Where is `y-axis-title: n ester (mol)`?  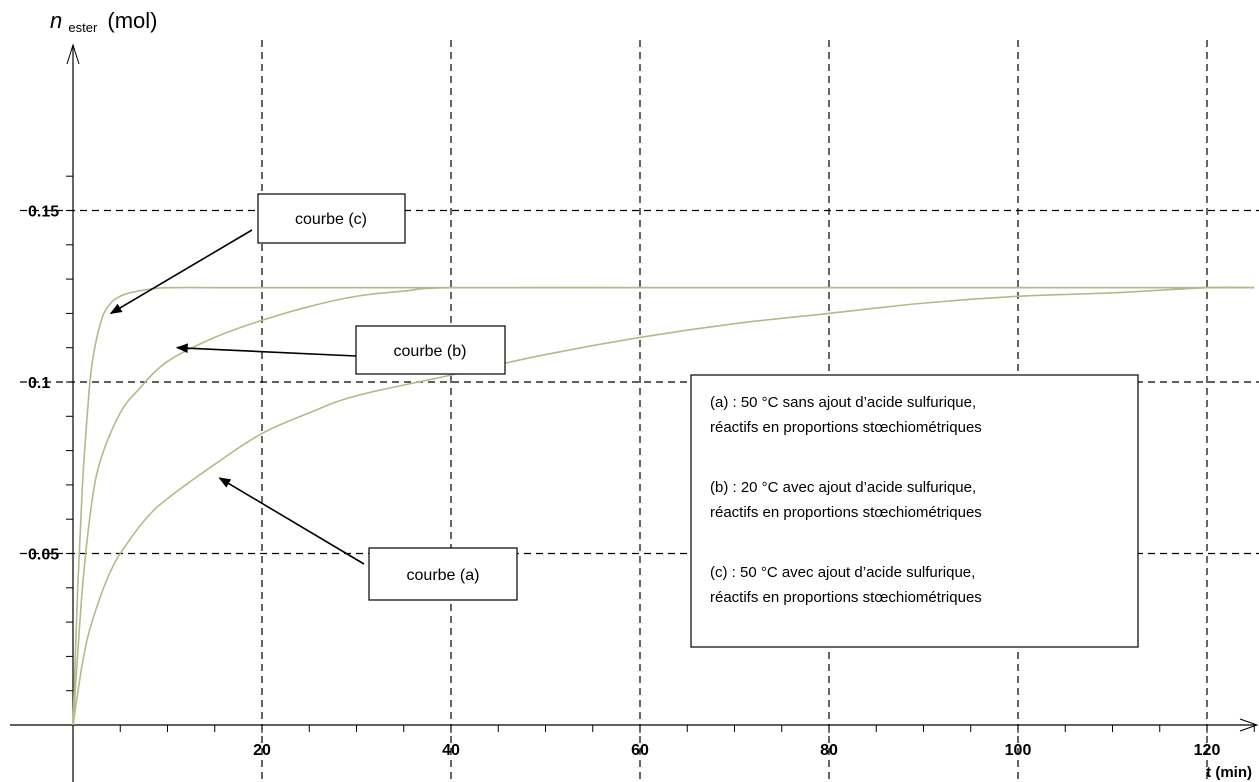
y-axis-title: n ester (mol) is located at coordinates (104, 22).